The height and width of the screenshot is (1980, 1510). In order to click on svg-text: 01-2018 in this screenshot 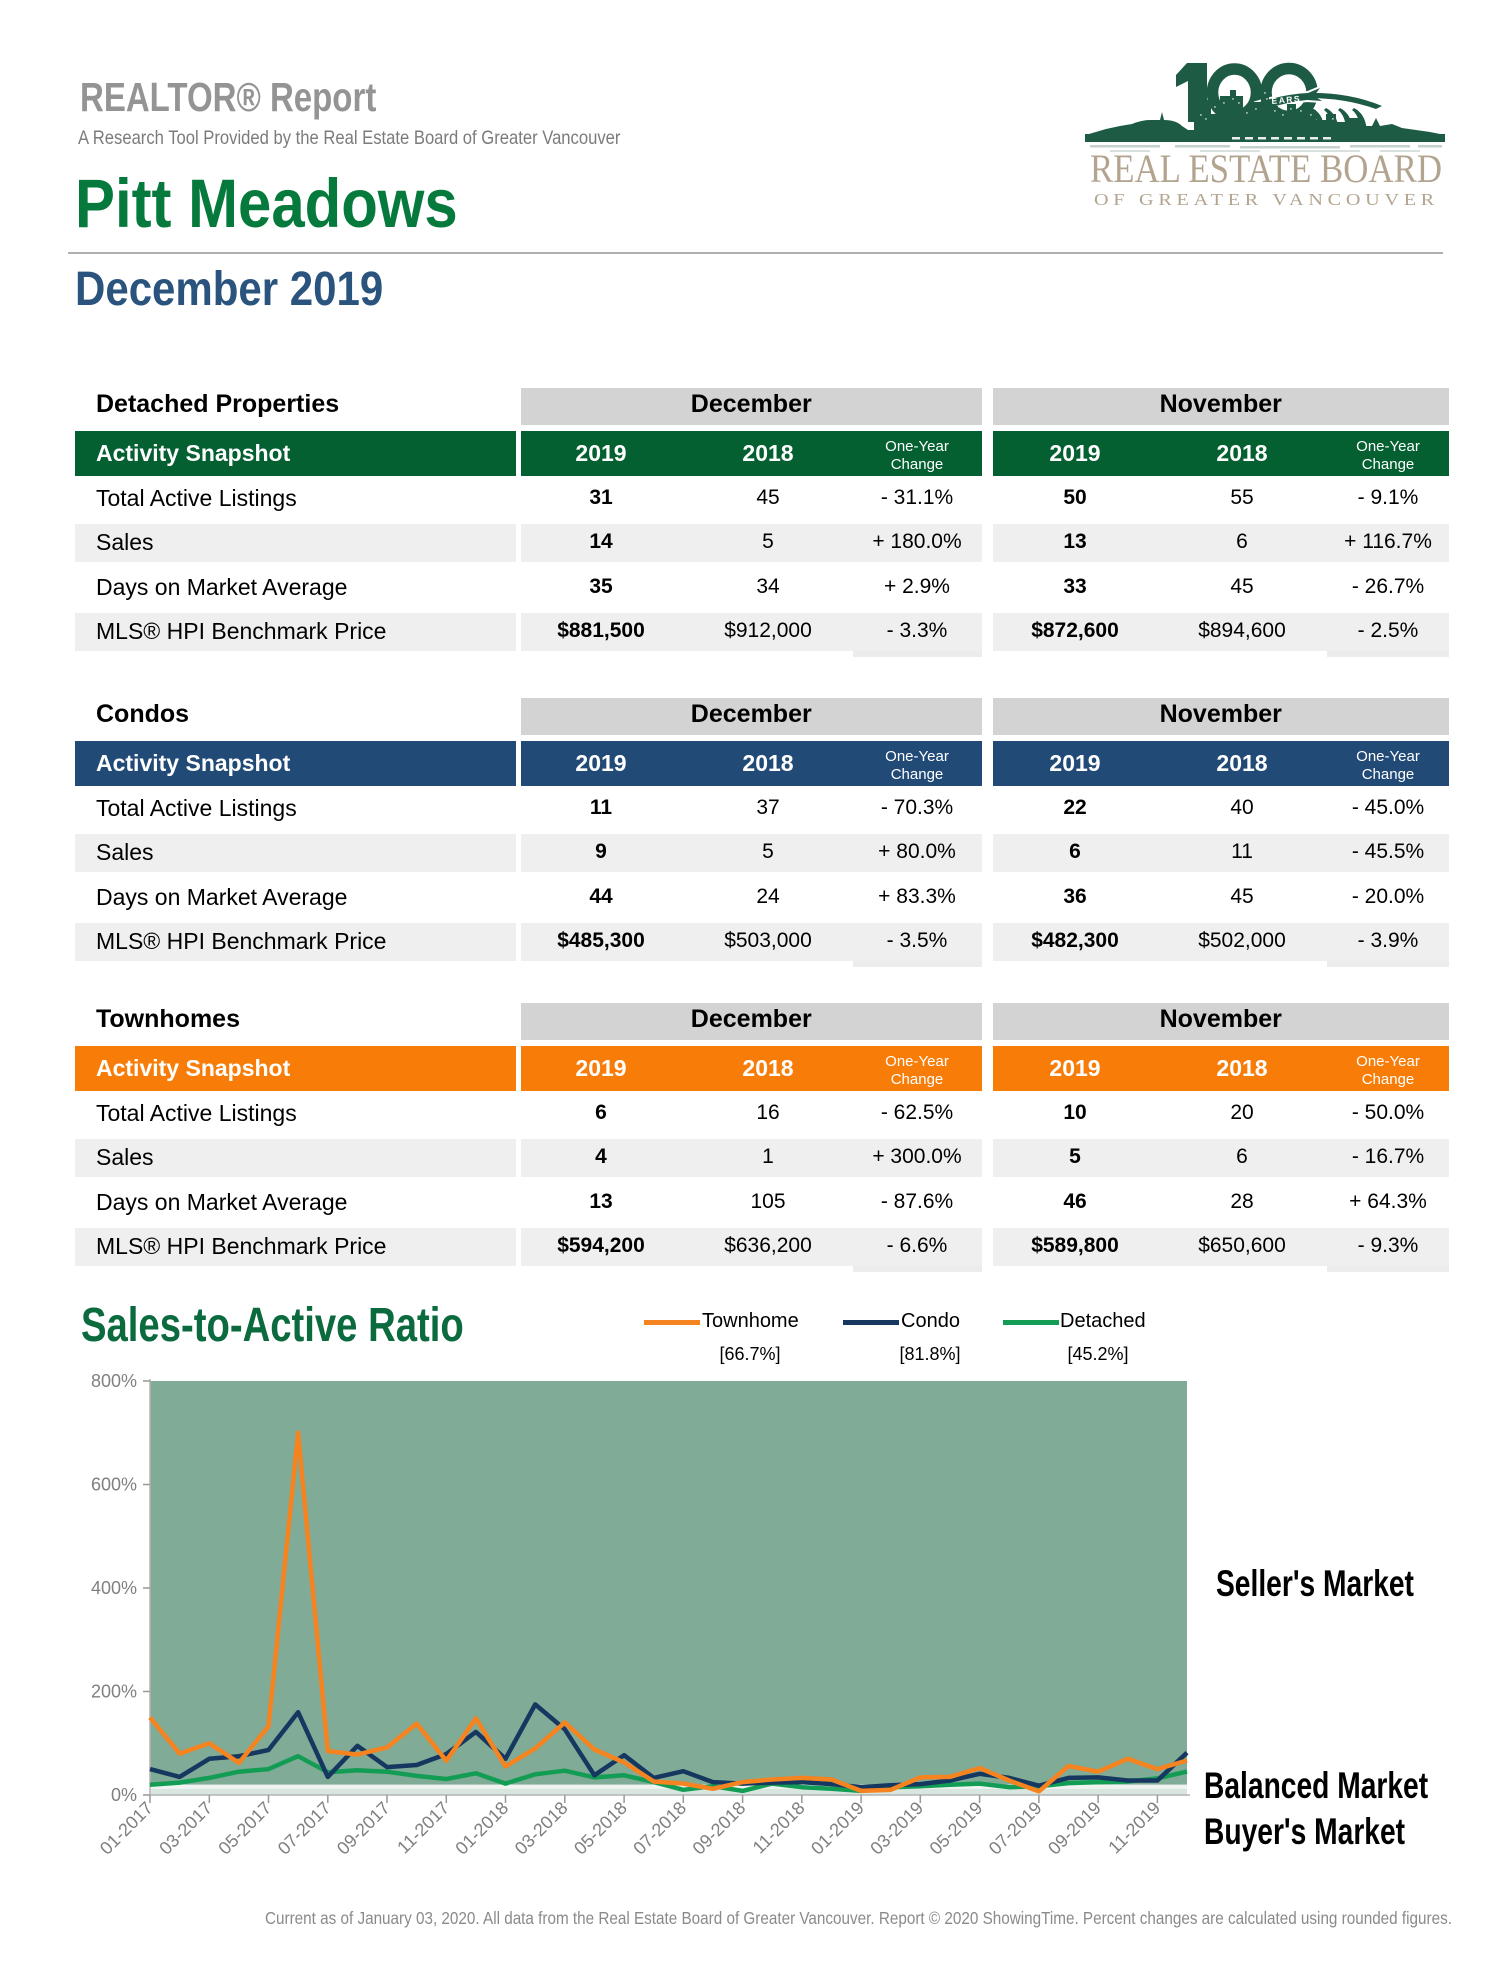, I will do `click(481, 1828)`.